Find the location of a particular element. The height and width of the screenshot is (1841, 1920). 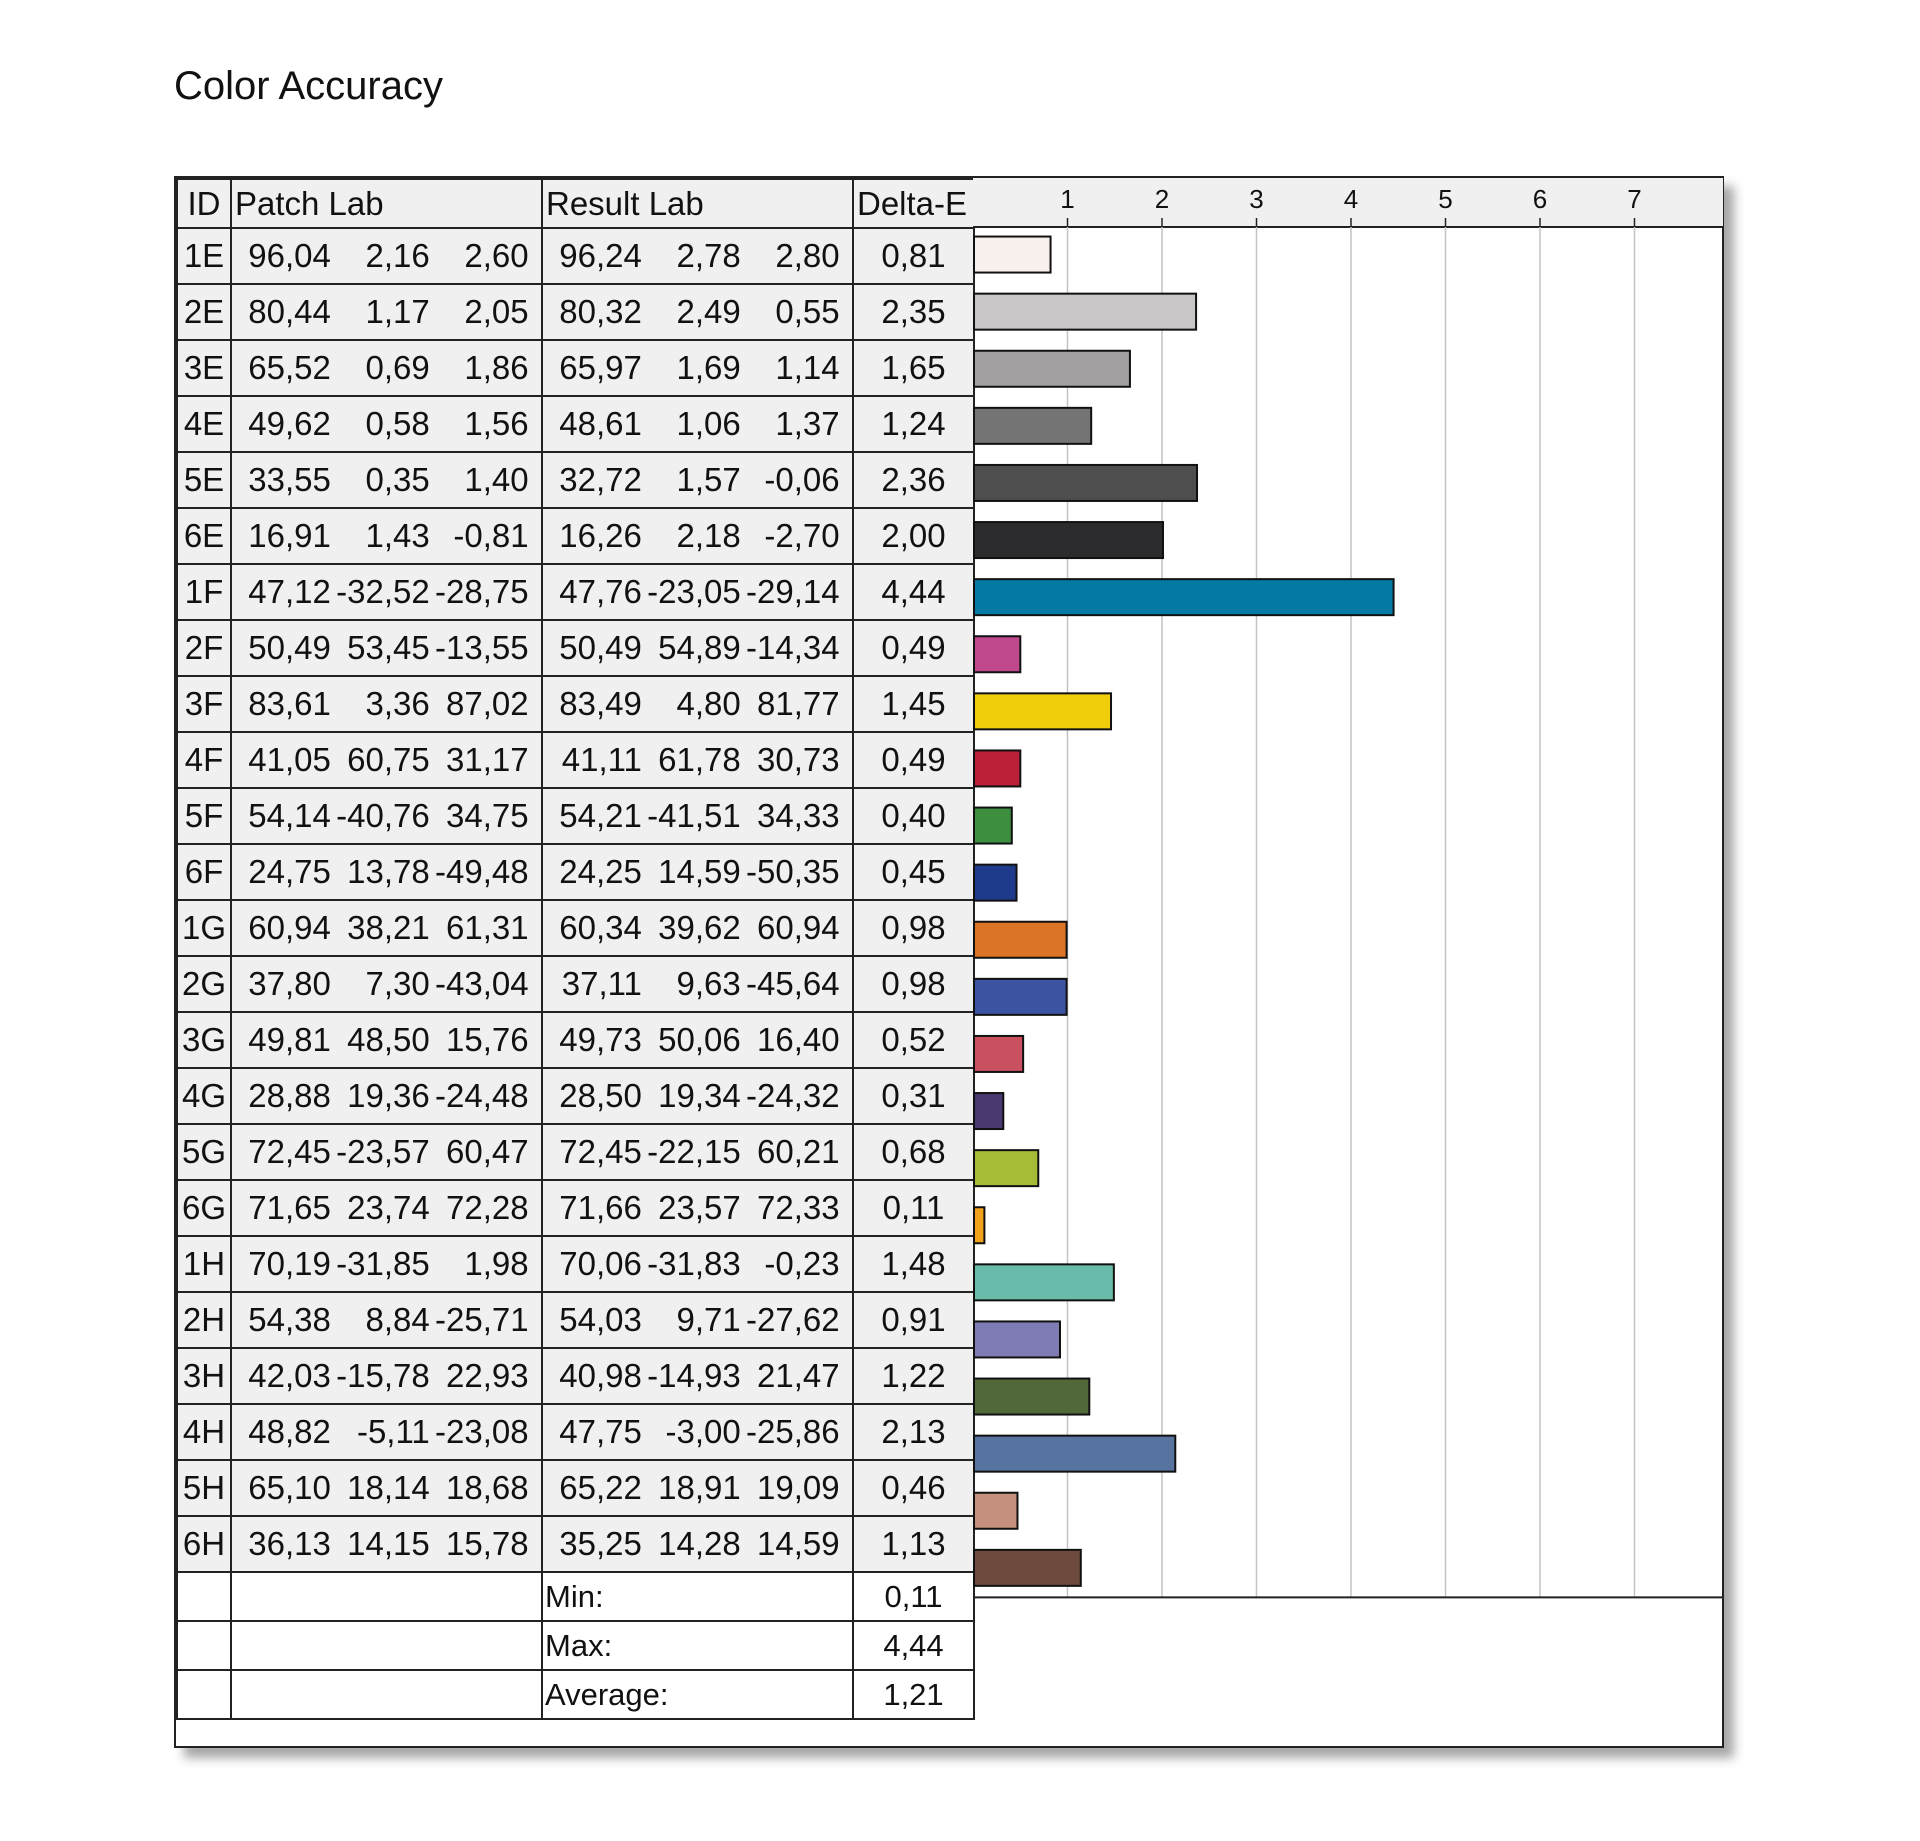

patch-lab-value: 71,65 is located at coordinates (289, 1207).